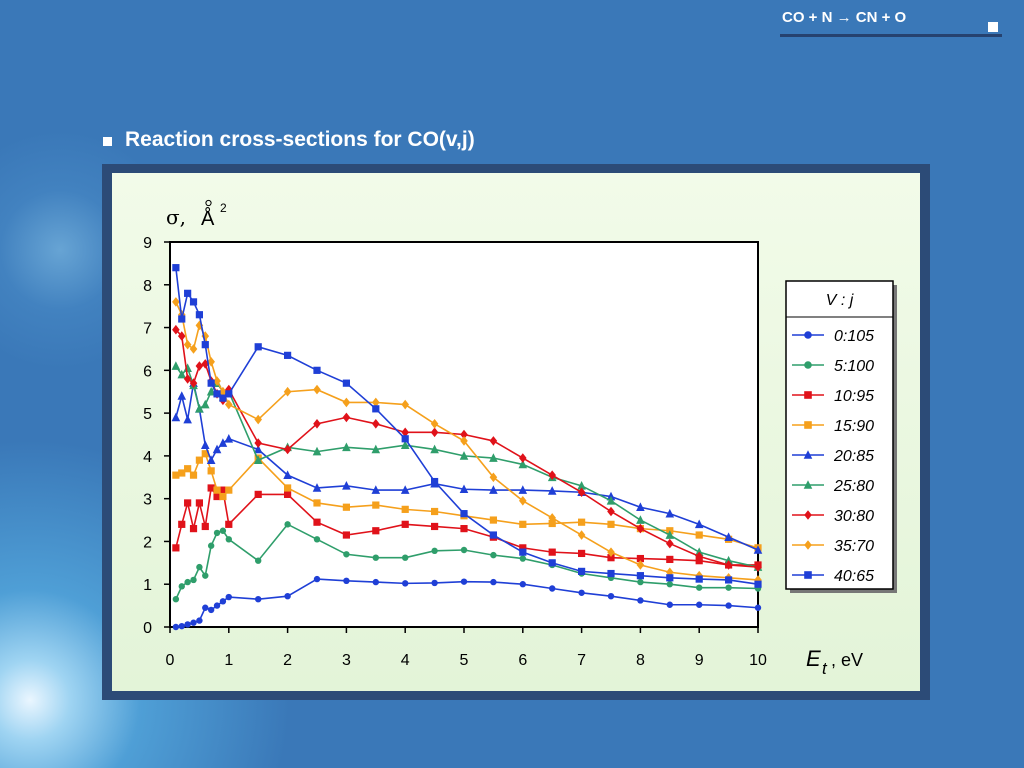  I want to click on header-underline, so click(891, 22).